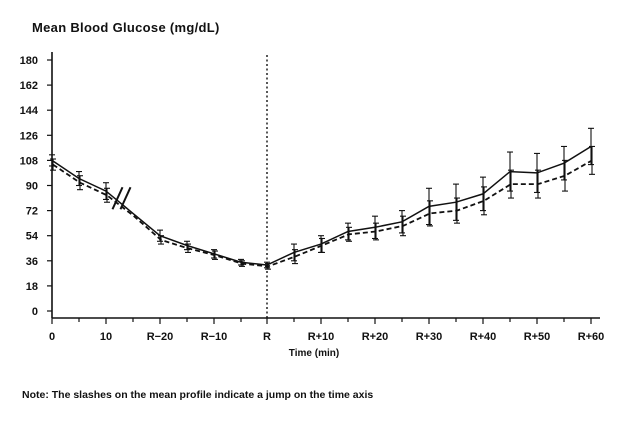 The image size is (628, 426). I want to click on y-tick-label: 0, so click(35, 312).